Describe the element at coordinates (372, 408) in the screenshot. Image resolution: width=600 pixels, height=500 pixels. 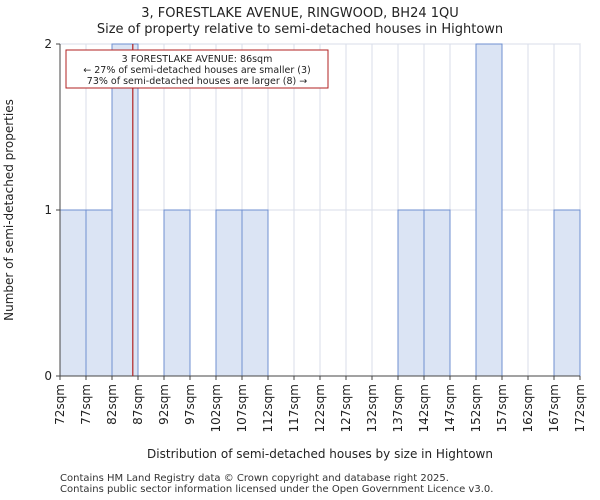
I see `x-tick-label: 132sqm` at that location.